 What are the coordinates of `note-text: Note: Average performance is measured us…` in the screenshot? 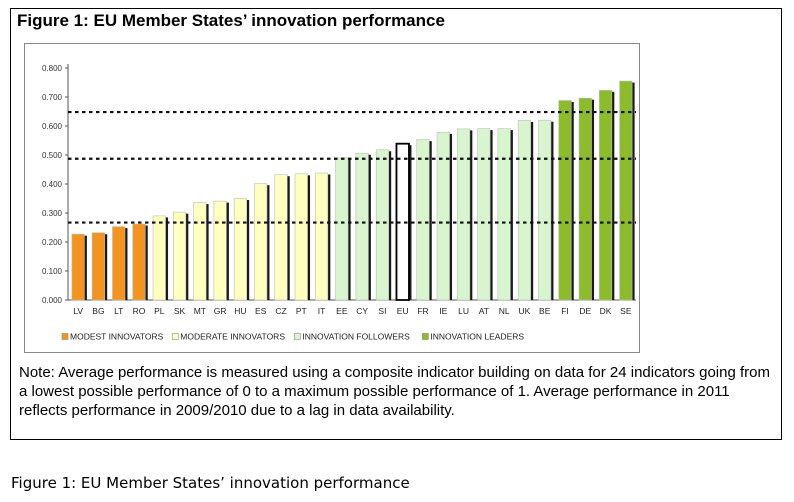 It's located at (394, 391).